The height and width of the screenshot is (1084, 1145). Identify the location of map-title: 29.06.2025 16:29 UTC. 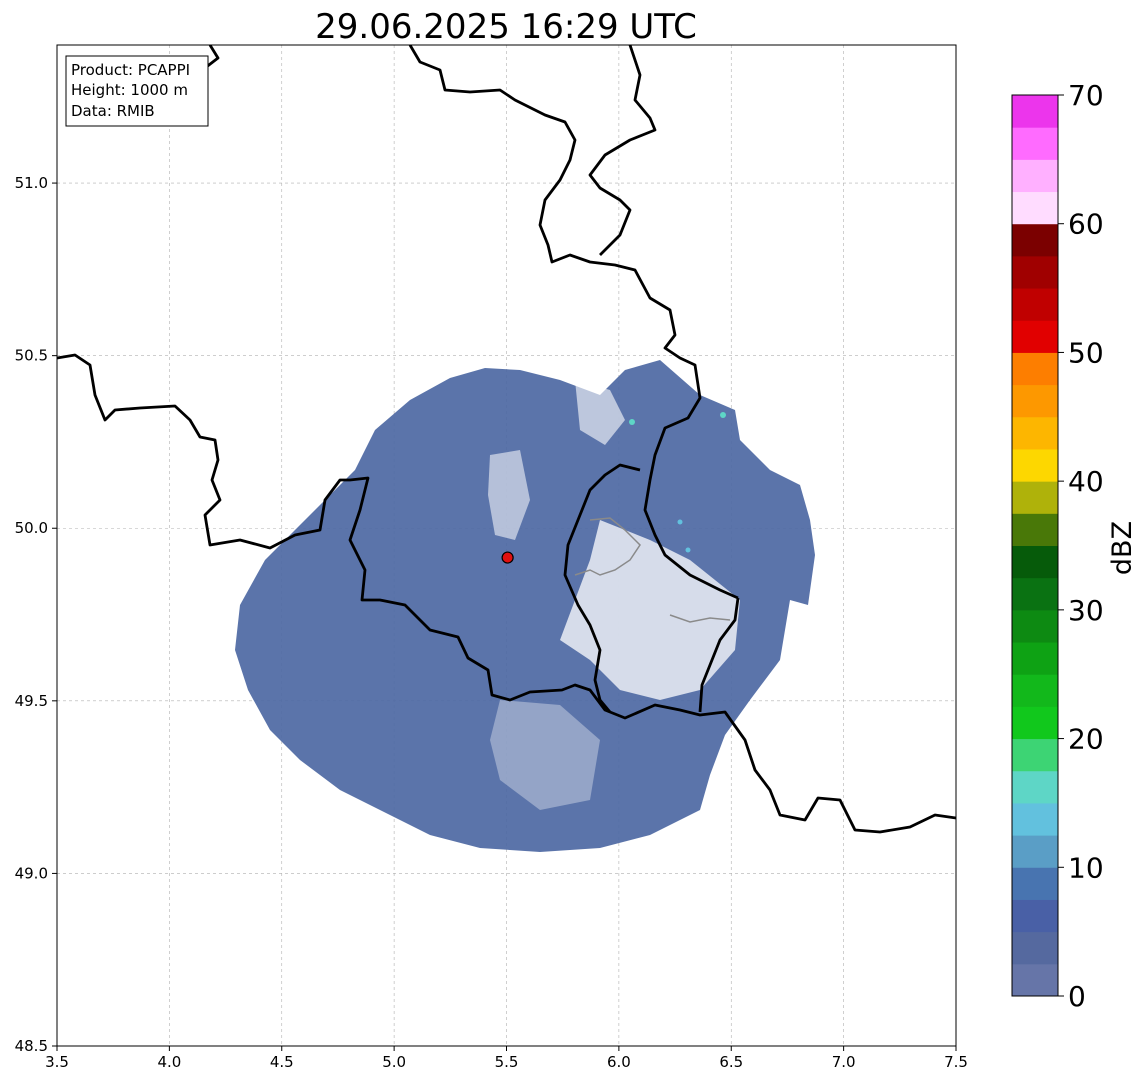
(506, 27).